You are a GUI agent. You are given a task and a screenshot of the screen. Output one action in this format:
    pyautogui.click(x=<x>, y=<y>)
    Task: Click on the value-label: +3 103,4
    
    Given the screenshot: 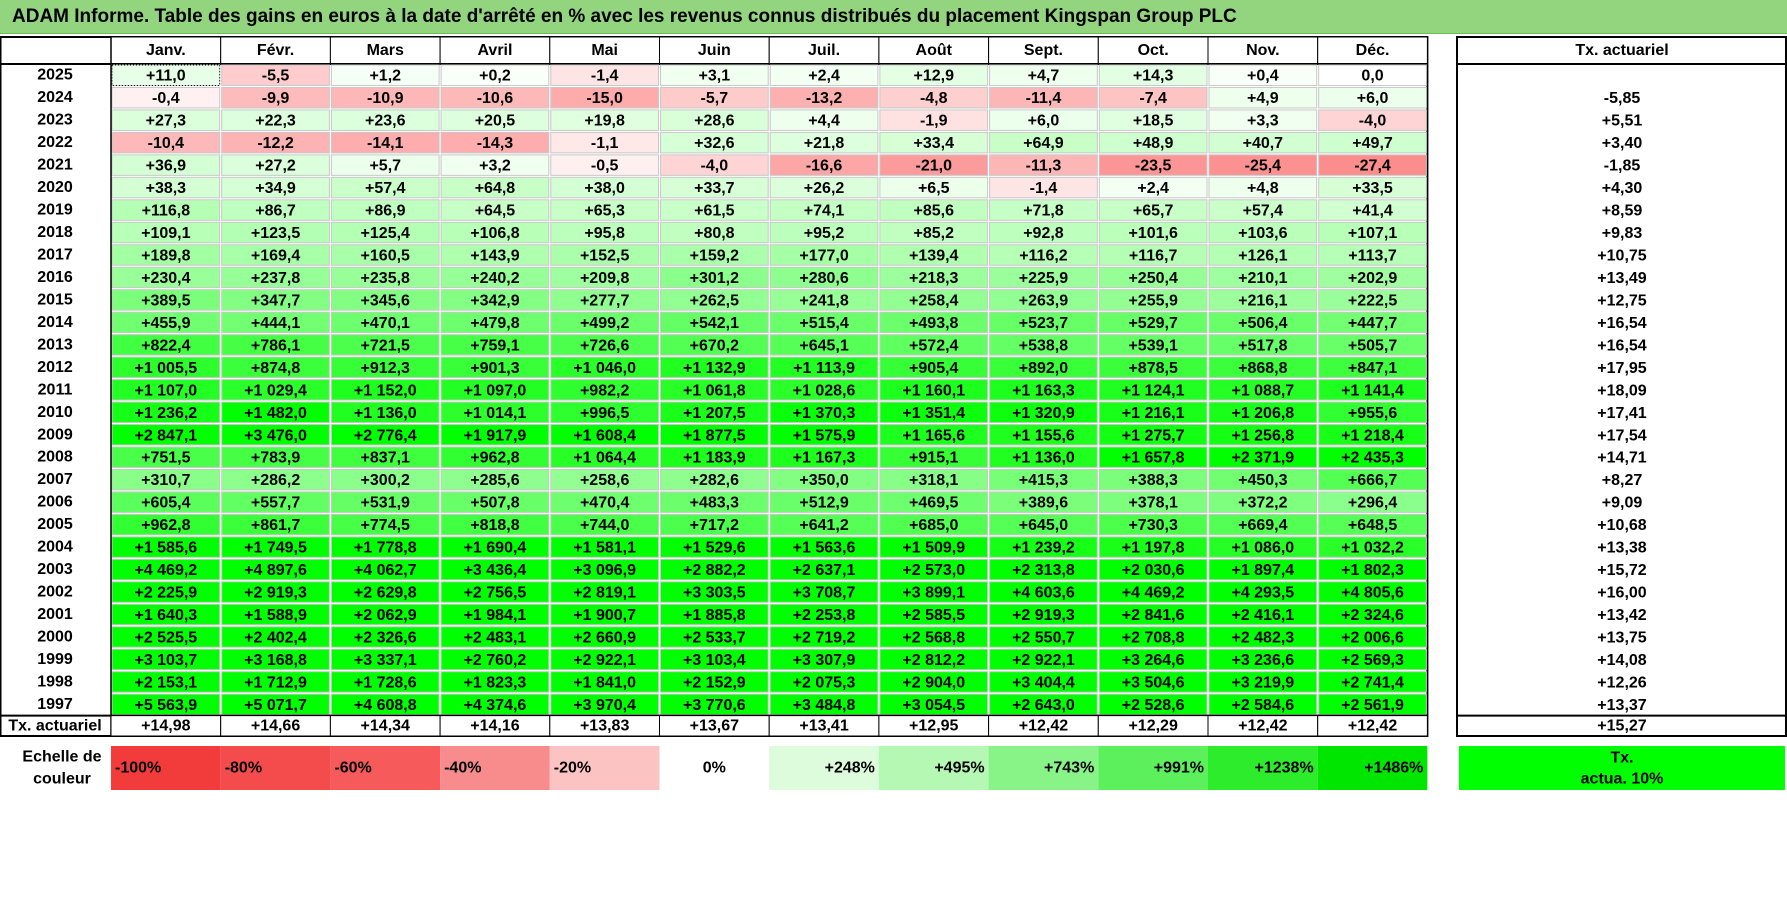 What is the action you would take?
    pyautogui.click(x=714, y=660)
    